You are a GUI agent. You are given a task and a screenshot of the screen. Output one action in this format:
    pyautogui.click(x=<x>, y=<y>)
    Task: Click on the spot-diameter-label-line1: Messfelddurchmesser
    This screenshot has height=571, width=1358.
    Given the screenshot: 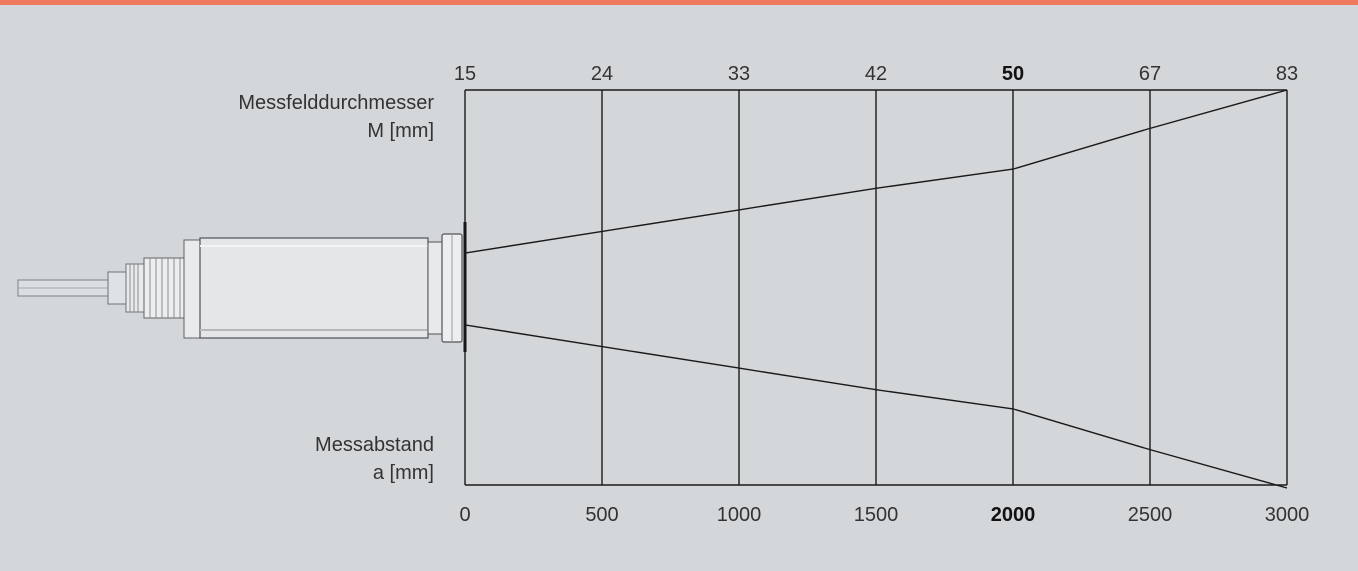 What is the action you would take?
    pyautogui.click(x=336, y=103)
    